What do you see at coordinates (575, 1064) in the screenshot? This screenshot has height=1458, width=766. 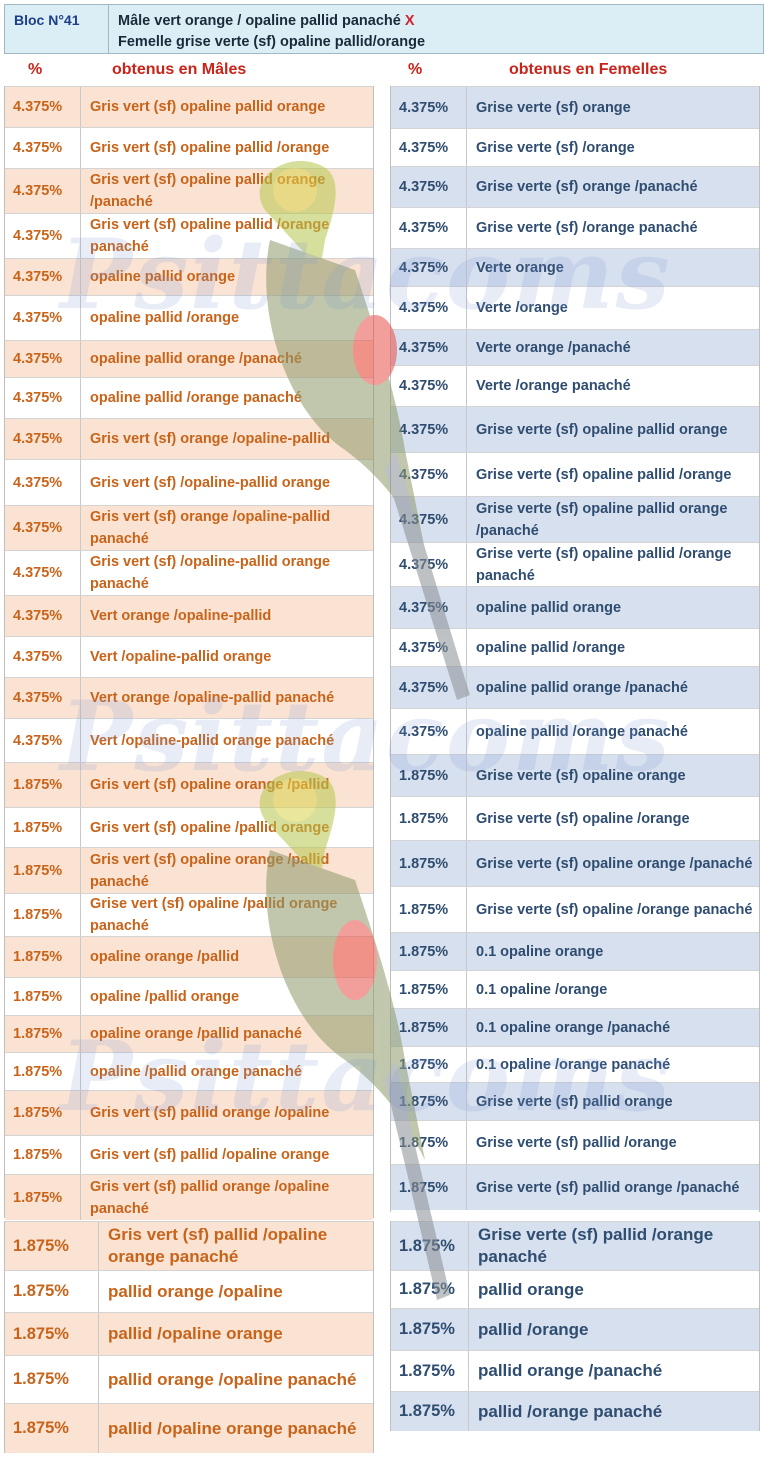 I see `table-row: 1.875% 0.1 opaline /orange panaché` at bounding box center [575, 1064].